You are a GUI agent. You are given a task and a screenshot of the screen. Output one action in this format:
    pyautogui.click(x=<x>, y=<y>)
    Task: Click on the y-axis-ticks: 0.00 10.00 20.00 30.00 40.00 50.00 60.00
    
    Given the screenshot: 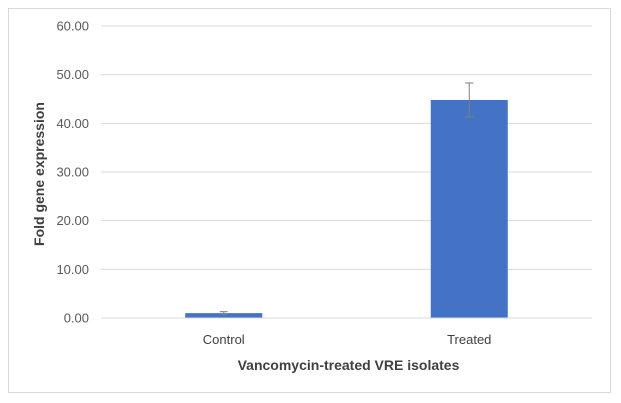 What is the action you would take?
    pyautogui.click(x=72, y=172)
    